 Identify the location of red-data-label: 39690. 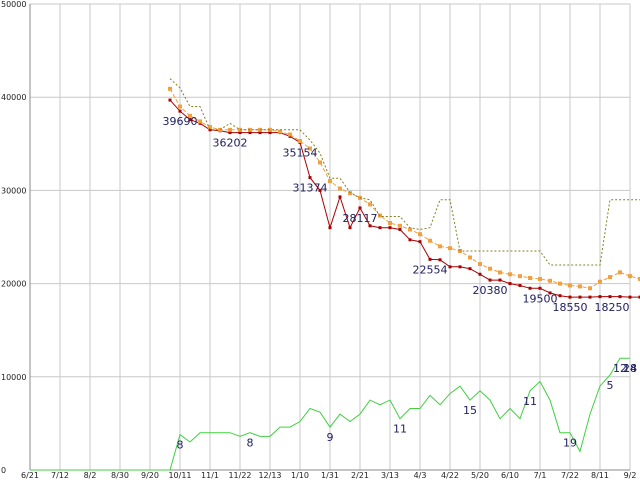
(180, 121).